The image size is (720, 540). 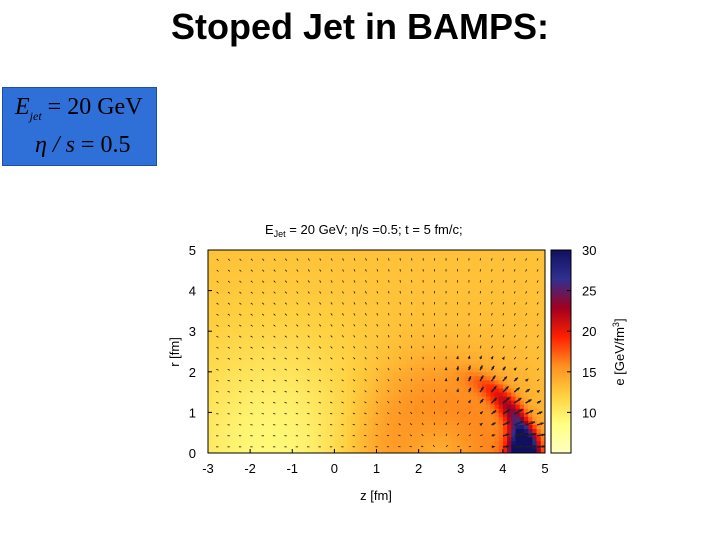 What do you see at coordinates (589, 372) in the screenshot?
I see `colorbar-tick-label: 15` at bounding box center [589, 372].